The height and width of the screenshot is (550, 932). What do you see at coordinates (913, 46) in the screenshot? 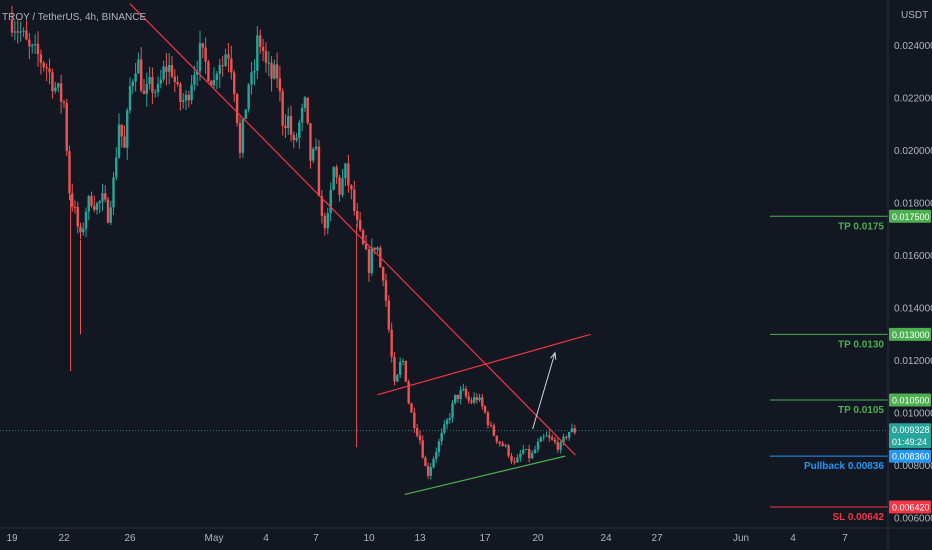
I see `price-tick-label: 0.024000` at bounding box center [913, 46].